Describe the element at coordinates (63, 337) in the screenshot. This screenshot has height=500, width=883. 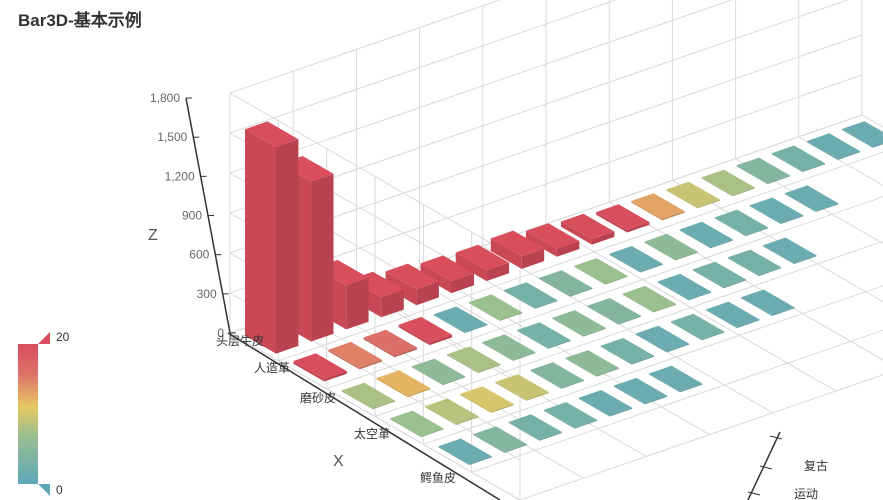
I see `visual-map-max-label: 20` at that location.